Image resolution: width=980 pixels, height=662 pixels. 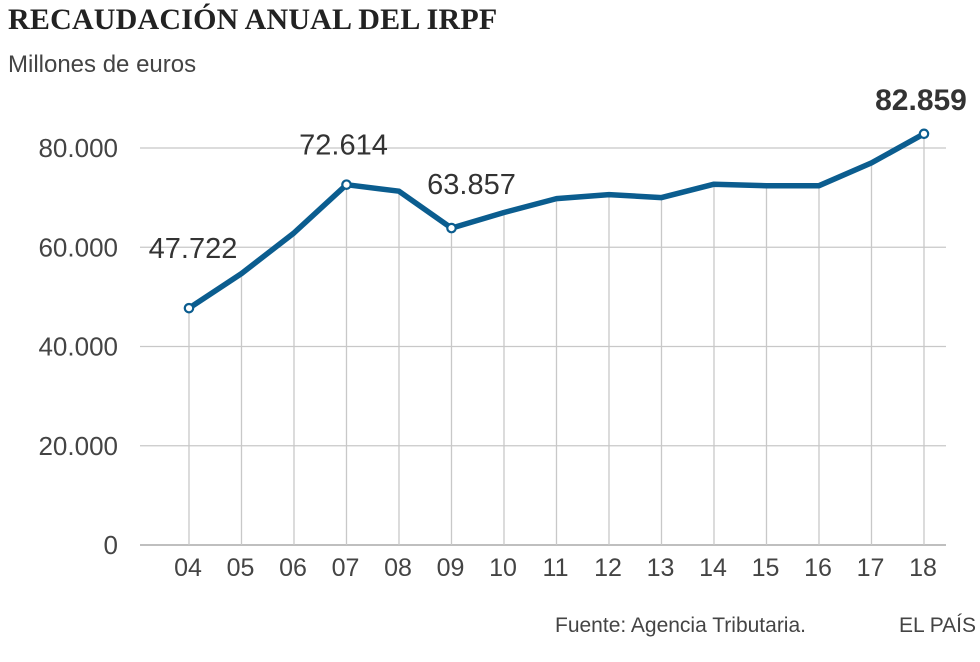 What do you see at coordinates (818, 568) in the screenshot?
I see `x-tick-label: 16` at bounding box center [818, 568].